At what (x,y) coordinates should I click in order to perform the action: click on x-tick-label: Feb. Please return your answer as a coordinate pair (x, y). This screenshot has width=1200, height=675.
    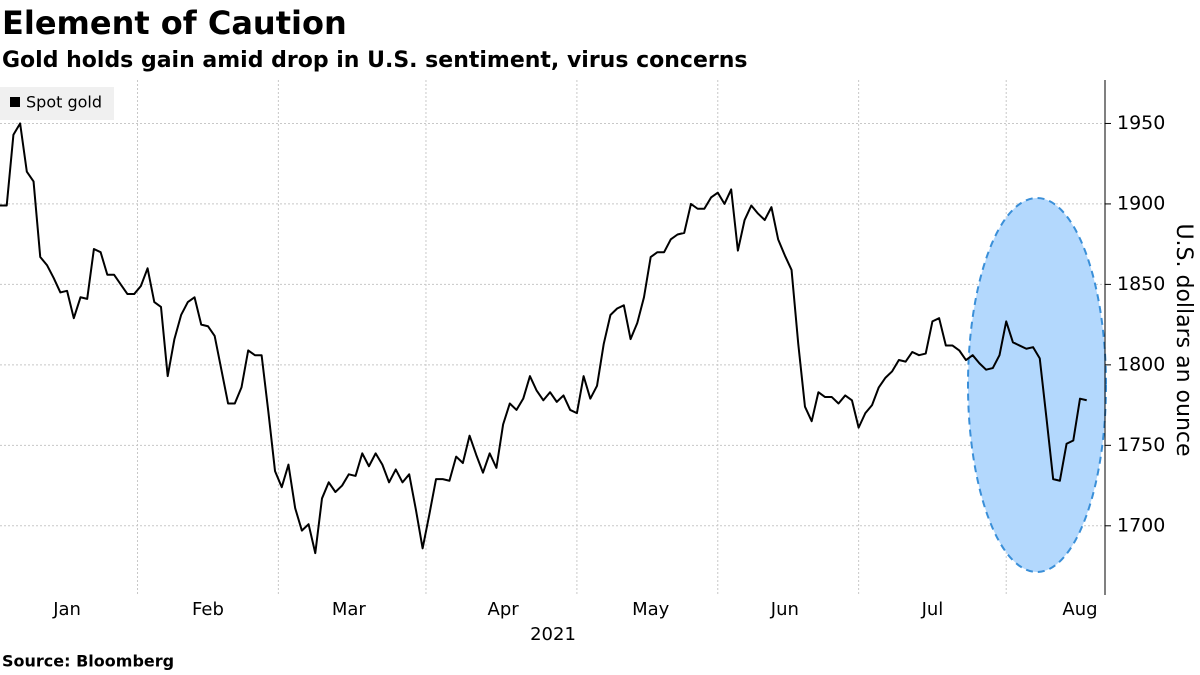
    Looking at the image, I should click on (208, 609).